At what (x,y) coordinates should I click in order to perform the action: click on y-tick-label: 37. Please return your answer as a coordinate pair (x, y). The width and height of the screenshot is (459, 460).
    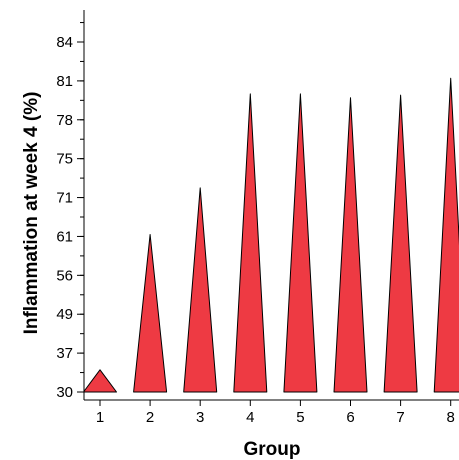
    Looking at the image, I should click on (64, 353).